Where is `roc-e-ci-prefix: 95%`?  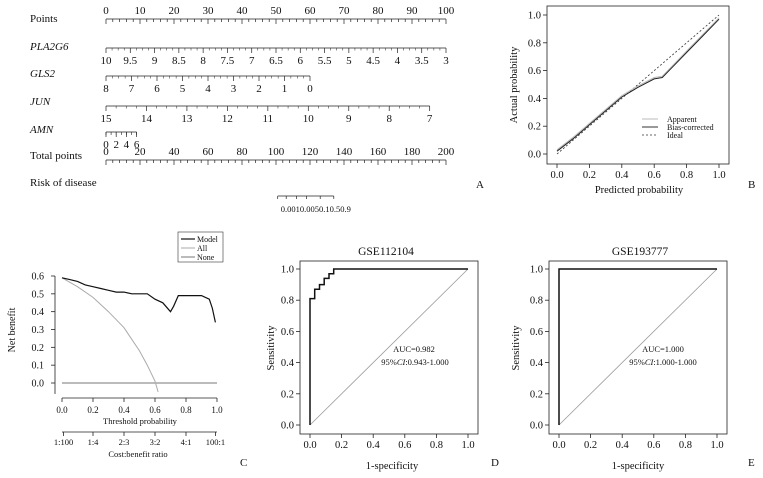
roc-e-ci-prefix: 95% is located at coordinates (637, 362).